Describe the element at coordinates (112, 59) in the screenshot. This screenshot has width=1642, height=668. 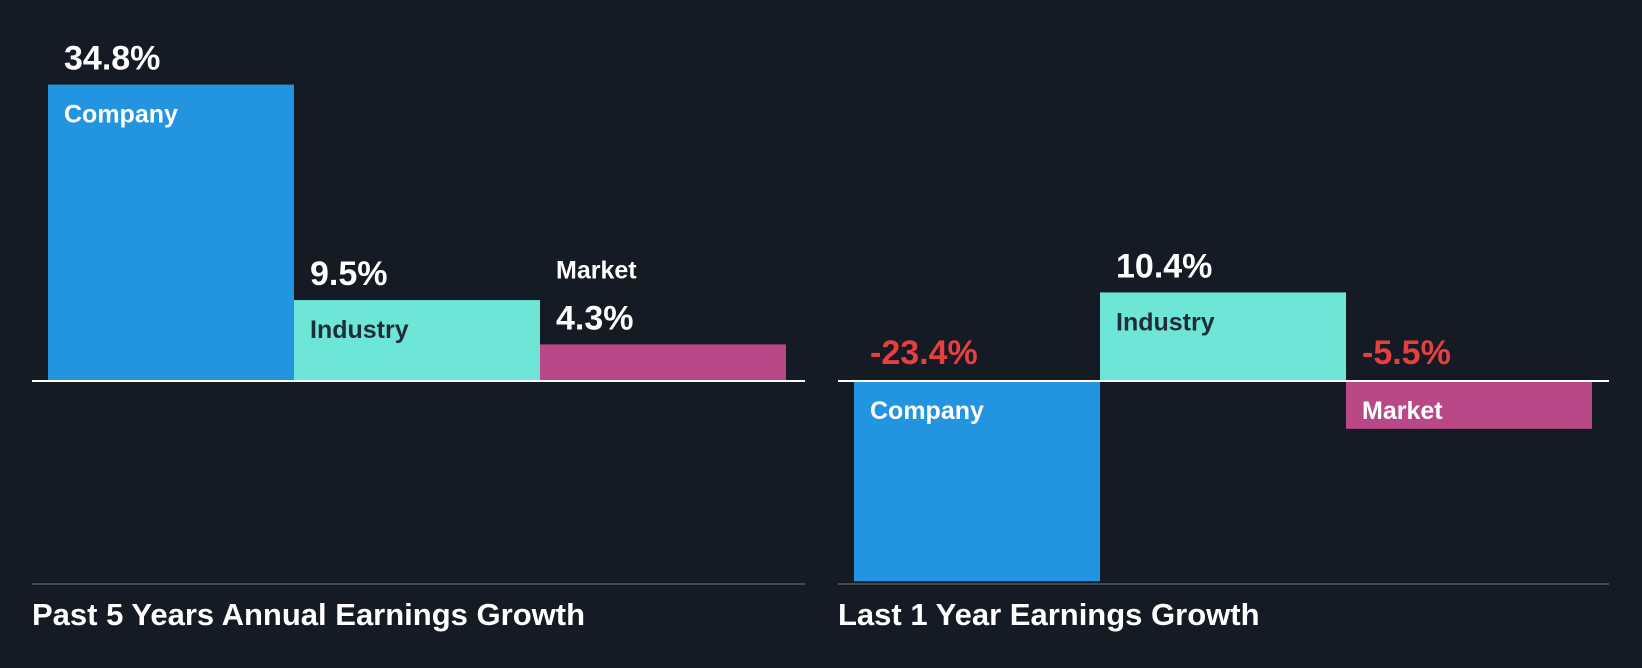
I see `company-value-label: 34.8%` at that location.